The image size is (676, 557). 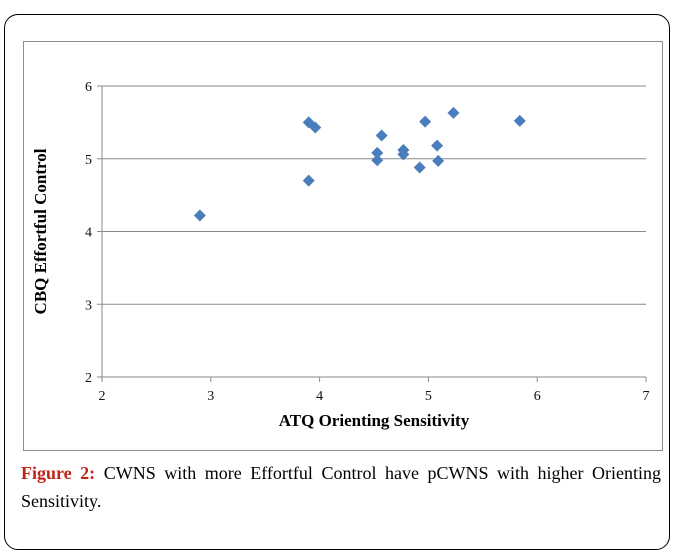 I want to click on y-tick-label-6: 6, so click(x=88, y=87).